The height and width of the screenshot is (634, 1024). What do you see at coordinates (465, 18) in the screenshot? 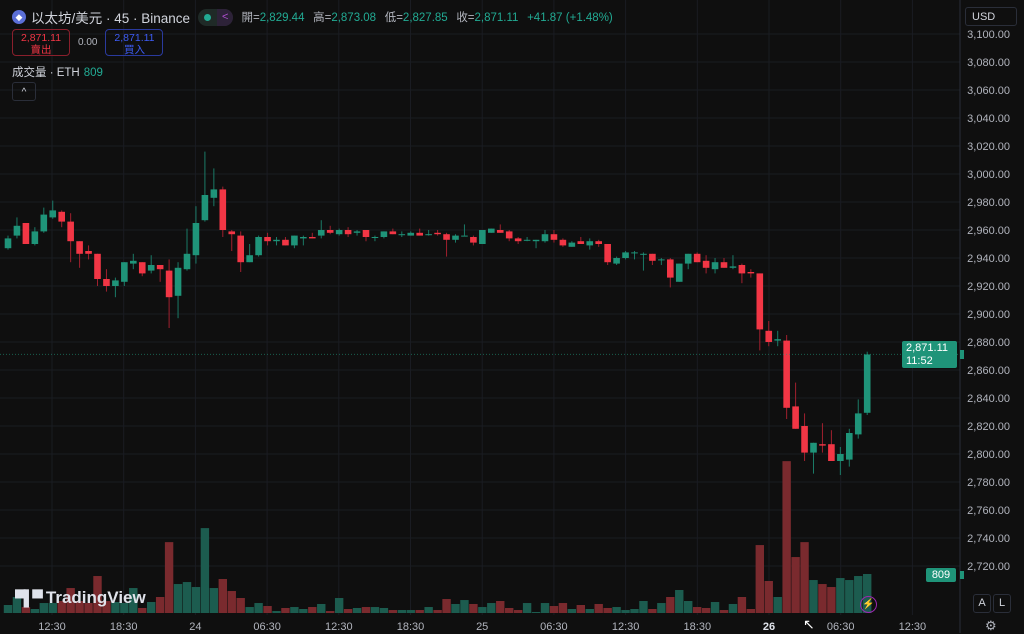
I see `close-label: 收=` at bounding box center [465, 18].